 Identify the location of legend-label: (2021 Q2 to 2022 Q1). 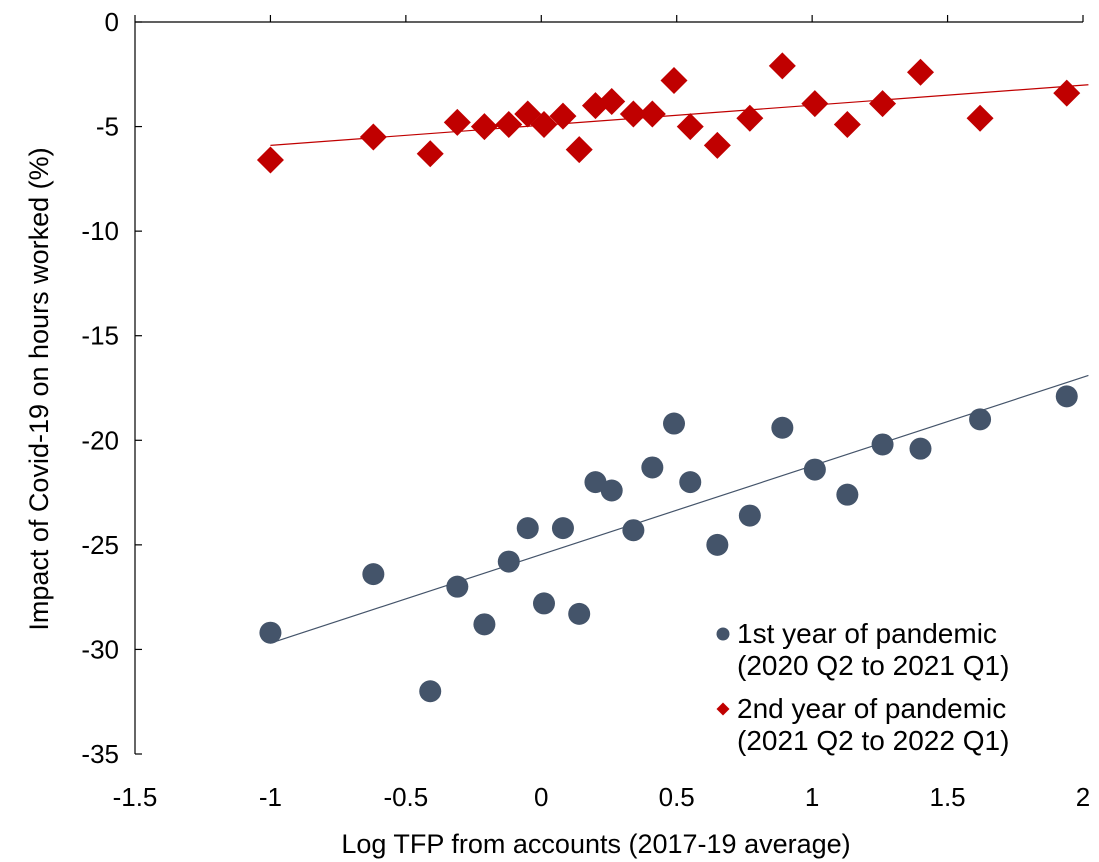
(873, 740).